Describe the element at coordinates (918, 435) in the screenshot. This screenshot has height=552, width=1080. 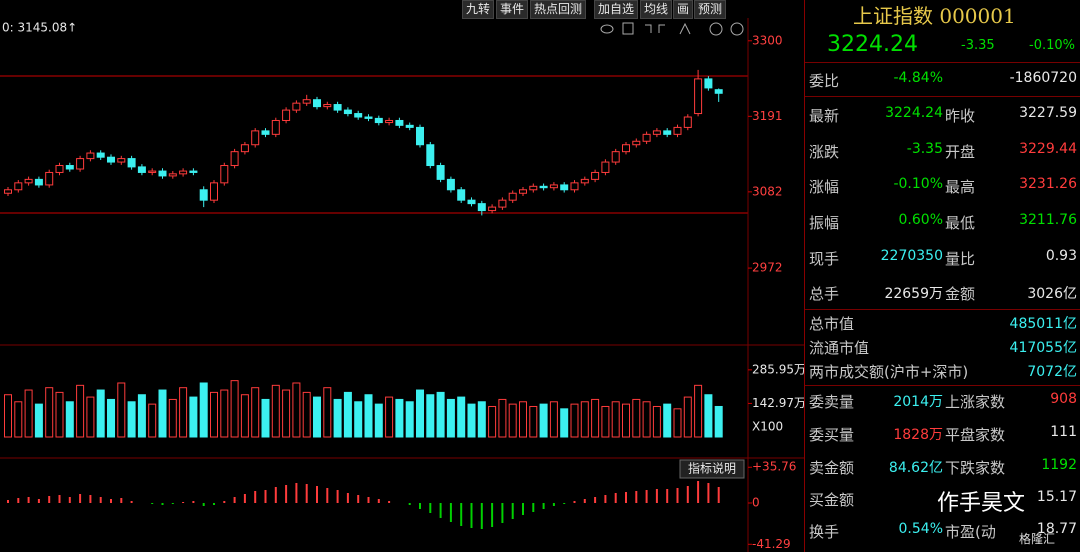
I see `row-value: 1828万` at that location.